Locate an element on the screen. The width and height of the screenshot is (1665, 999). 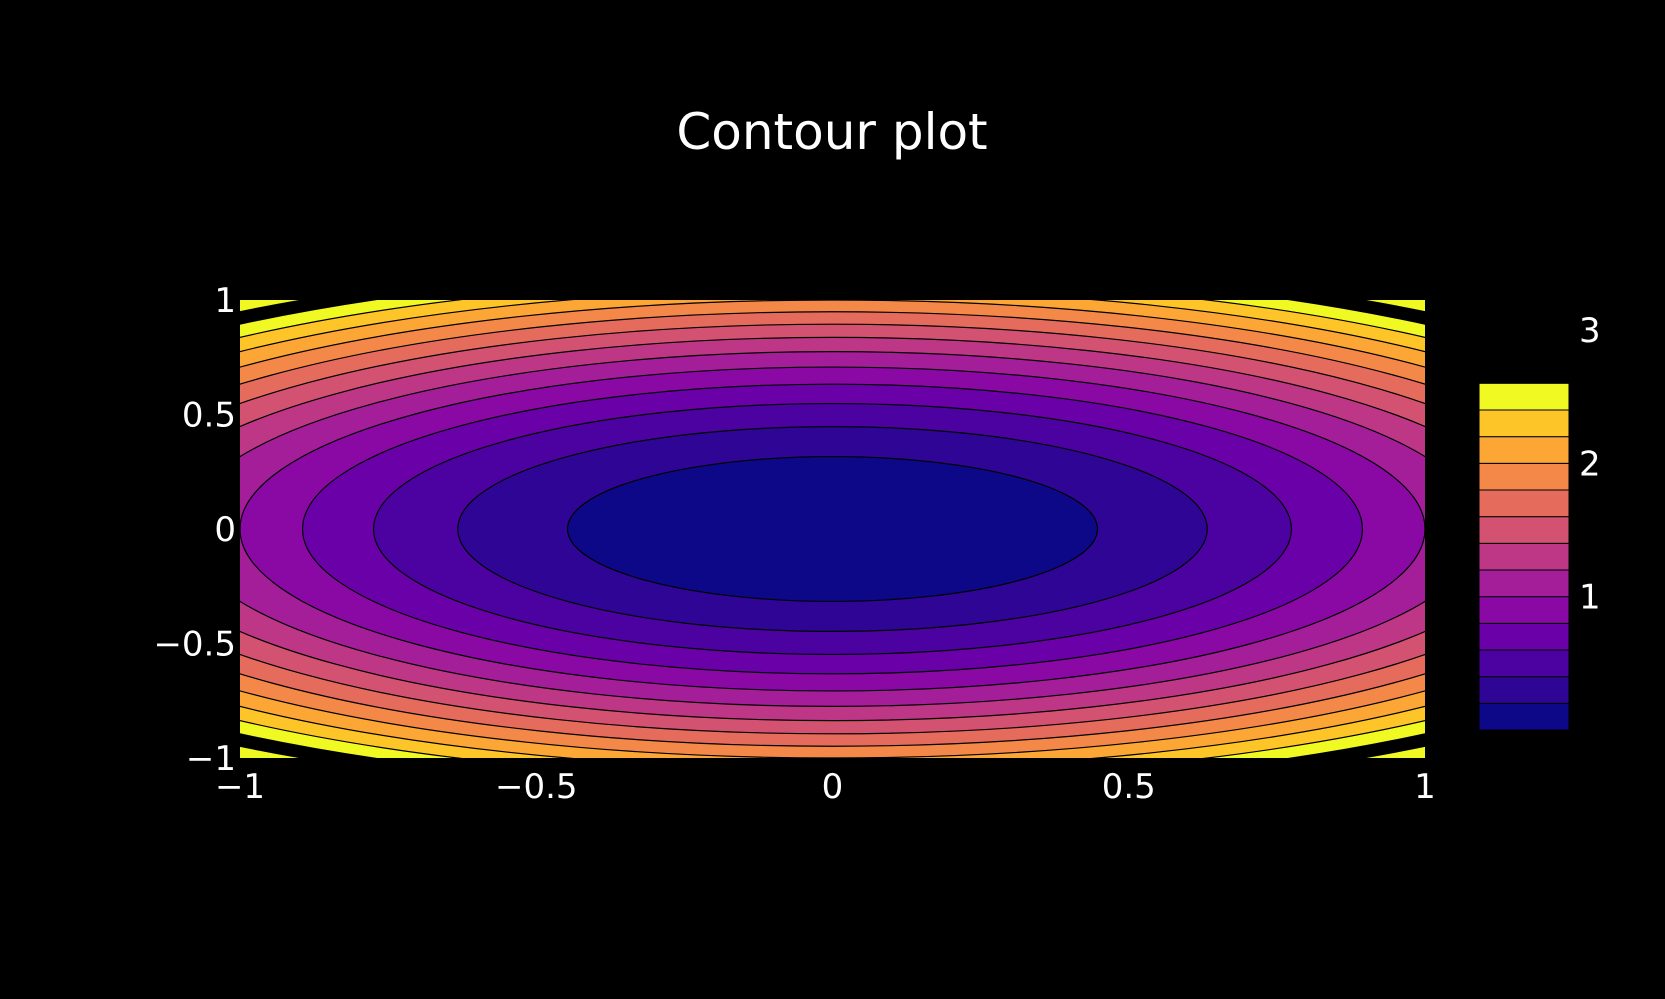
colorbar-tick-label: 3 is located at coordinates (1590, 331).